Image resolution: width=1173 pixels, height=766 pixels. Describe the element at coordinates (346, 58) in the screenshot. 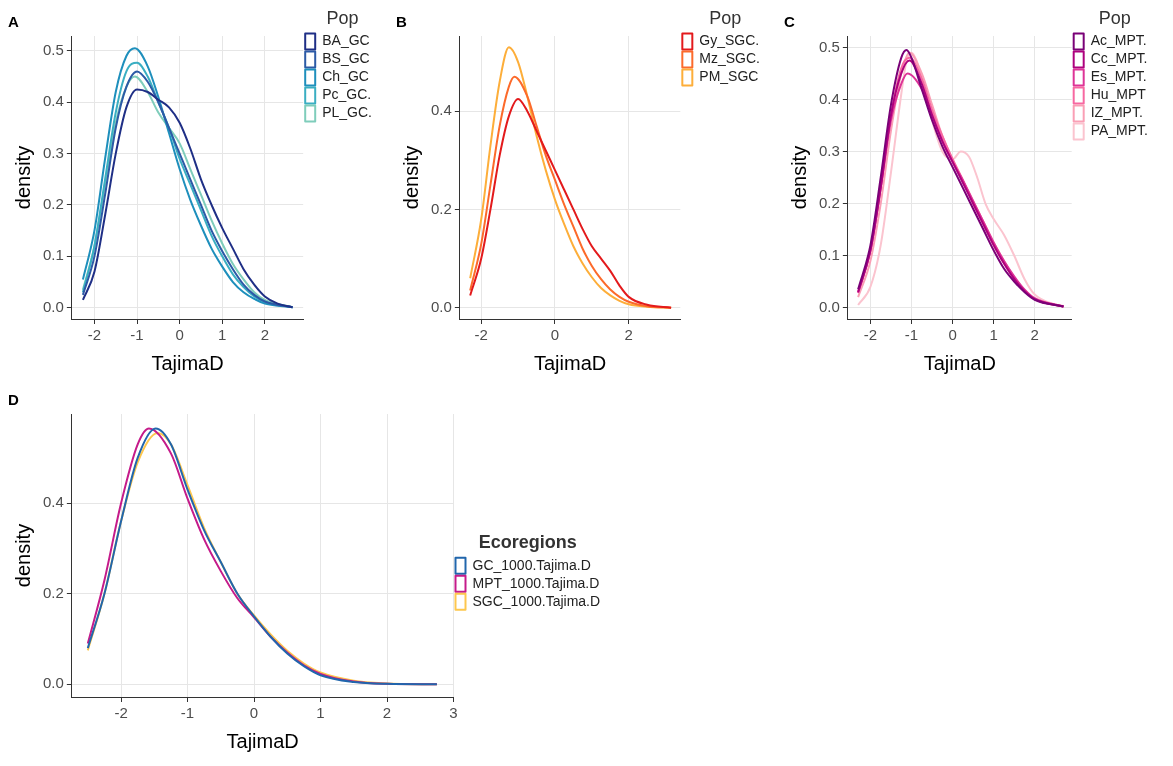

I see `legend-label: BS_GC` at that location.